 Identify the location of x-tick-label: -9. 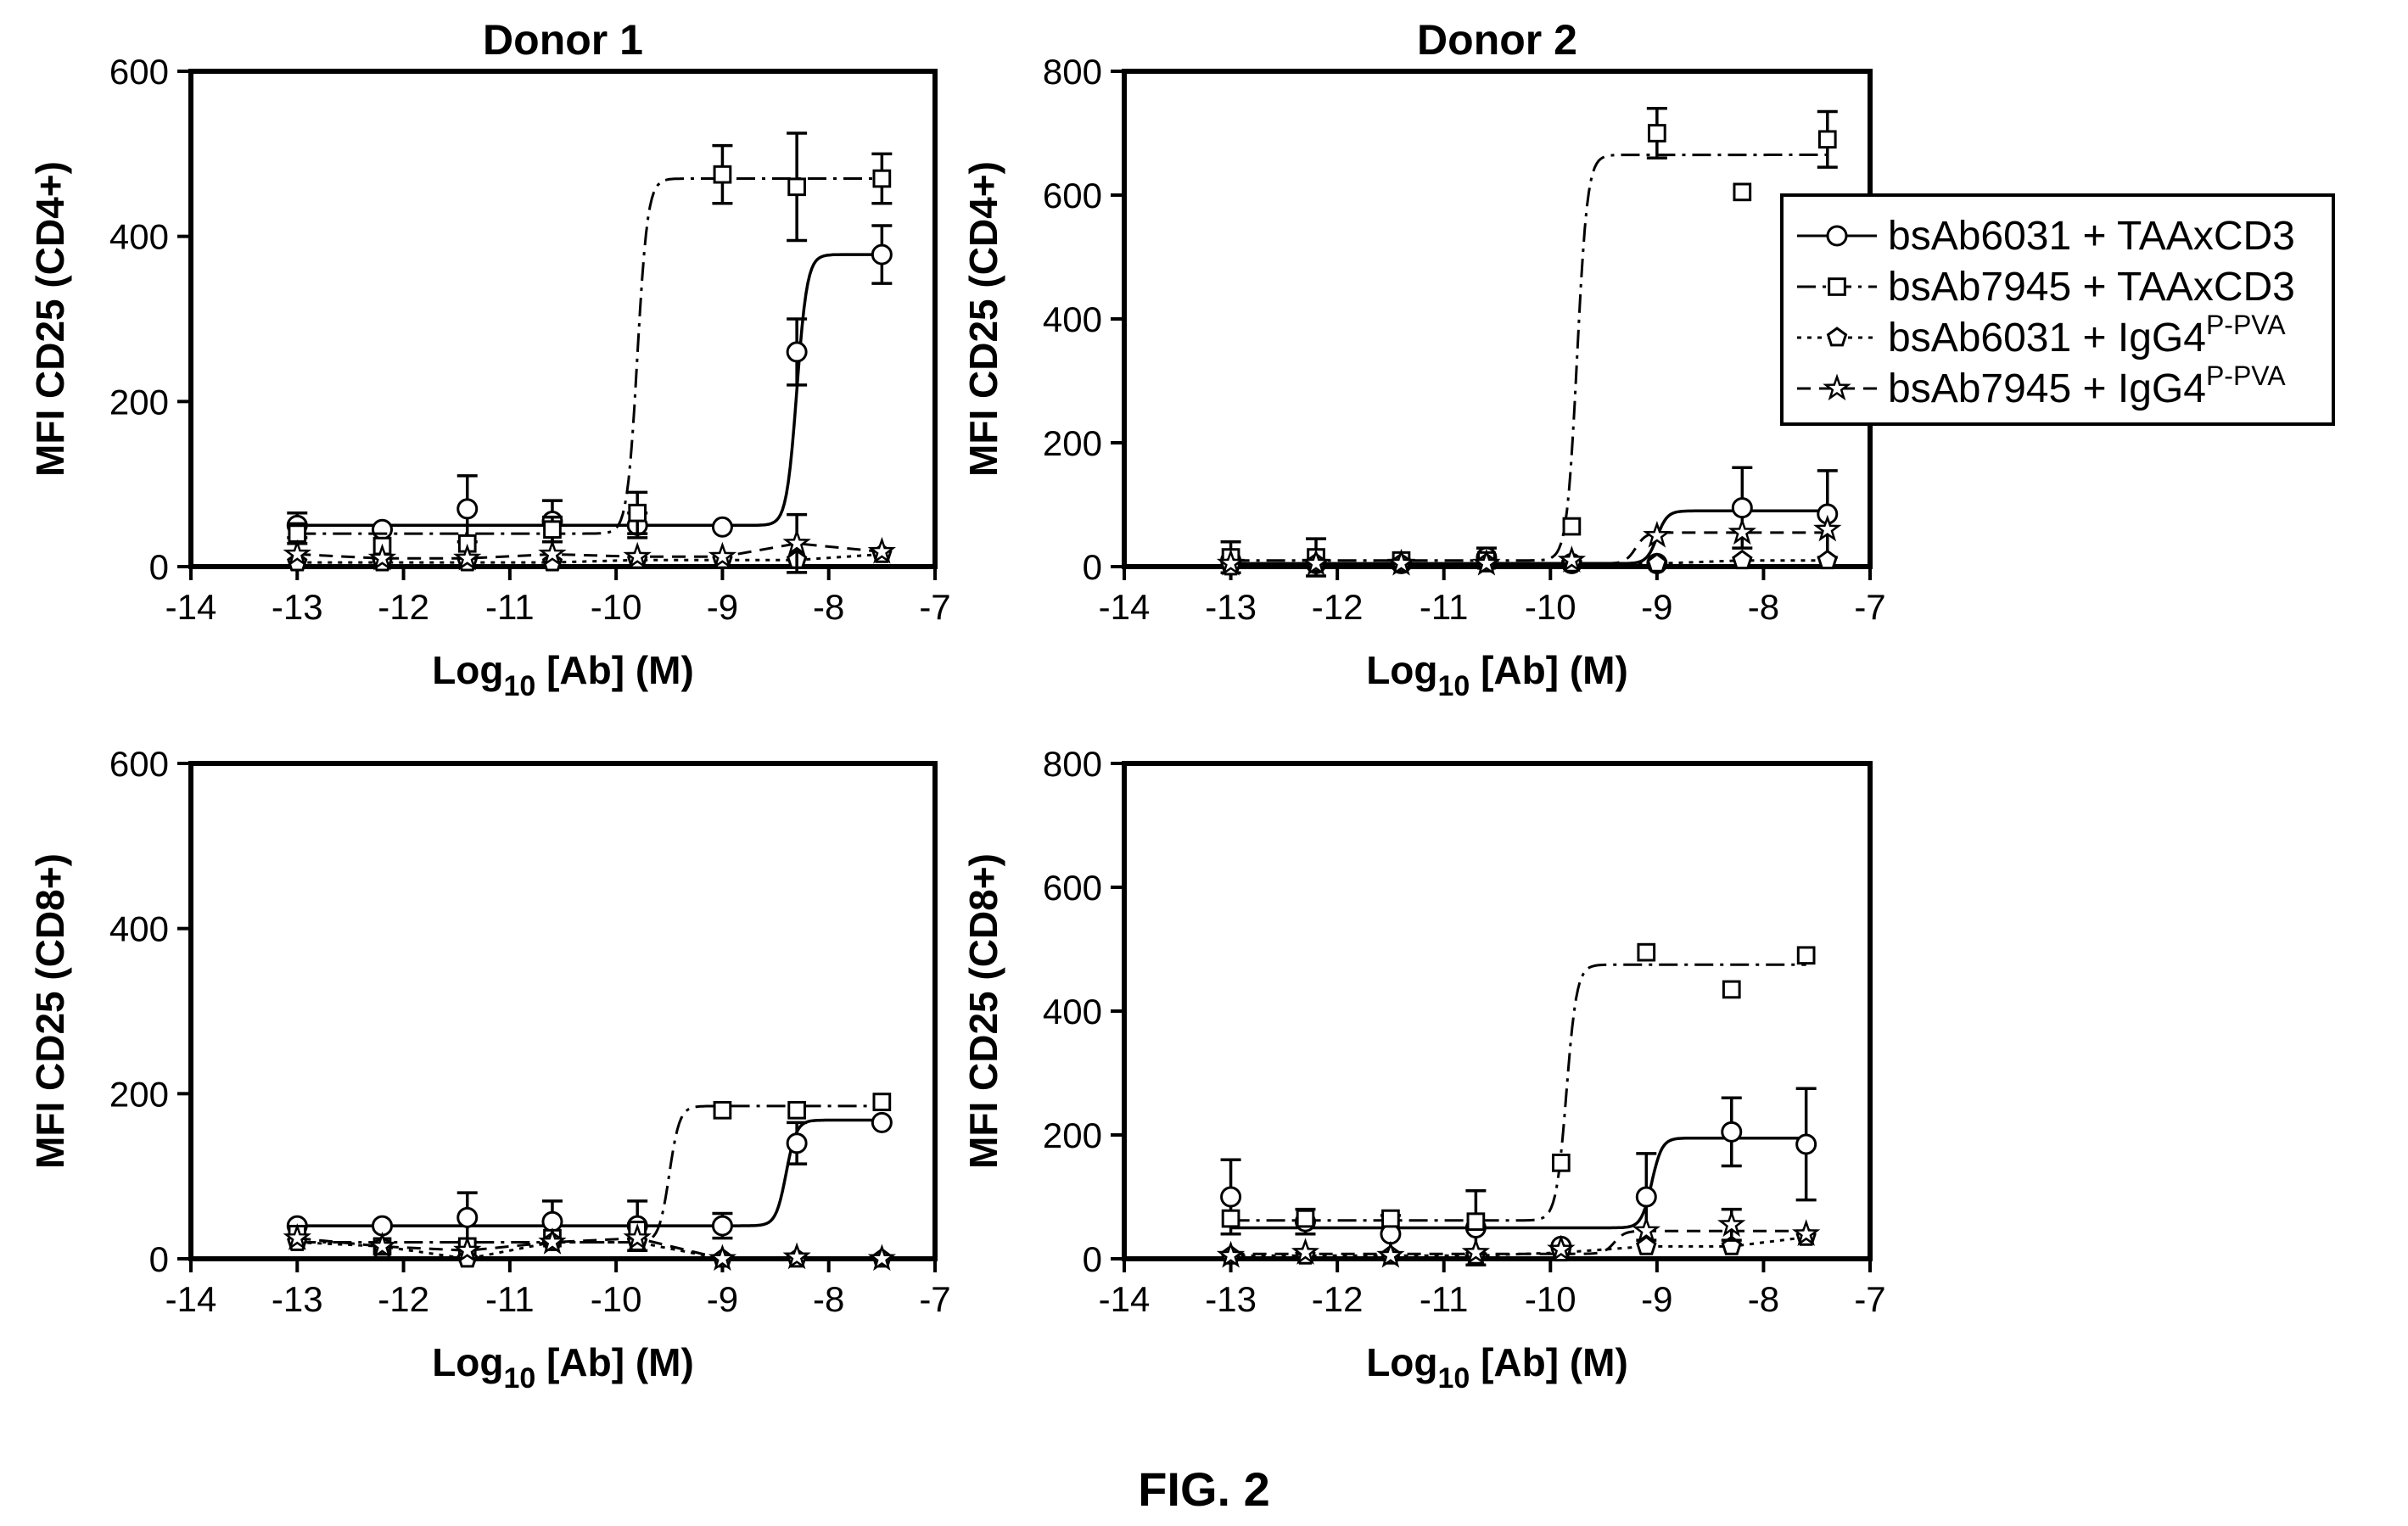
(1657, 1299).